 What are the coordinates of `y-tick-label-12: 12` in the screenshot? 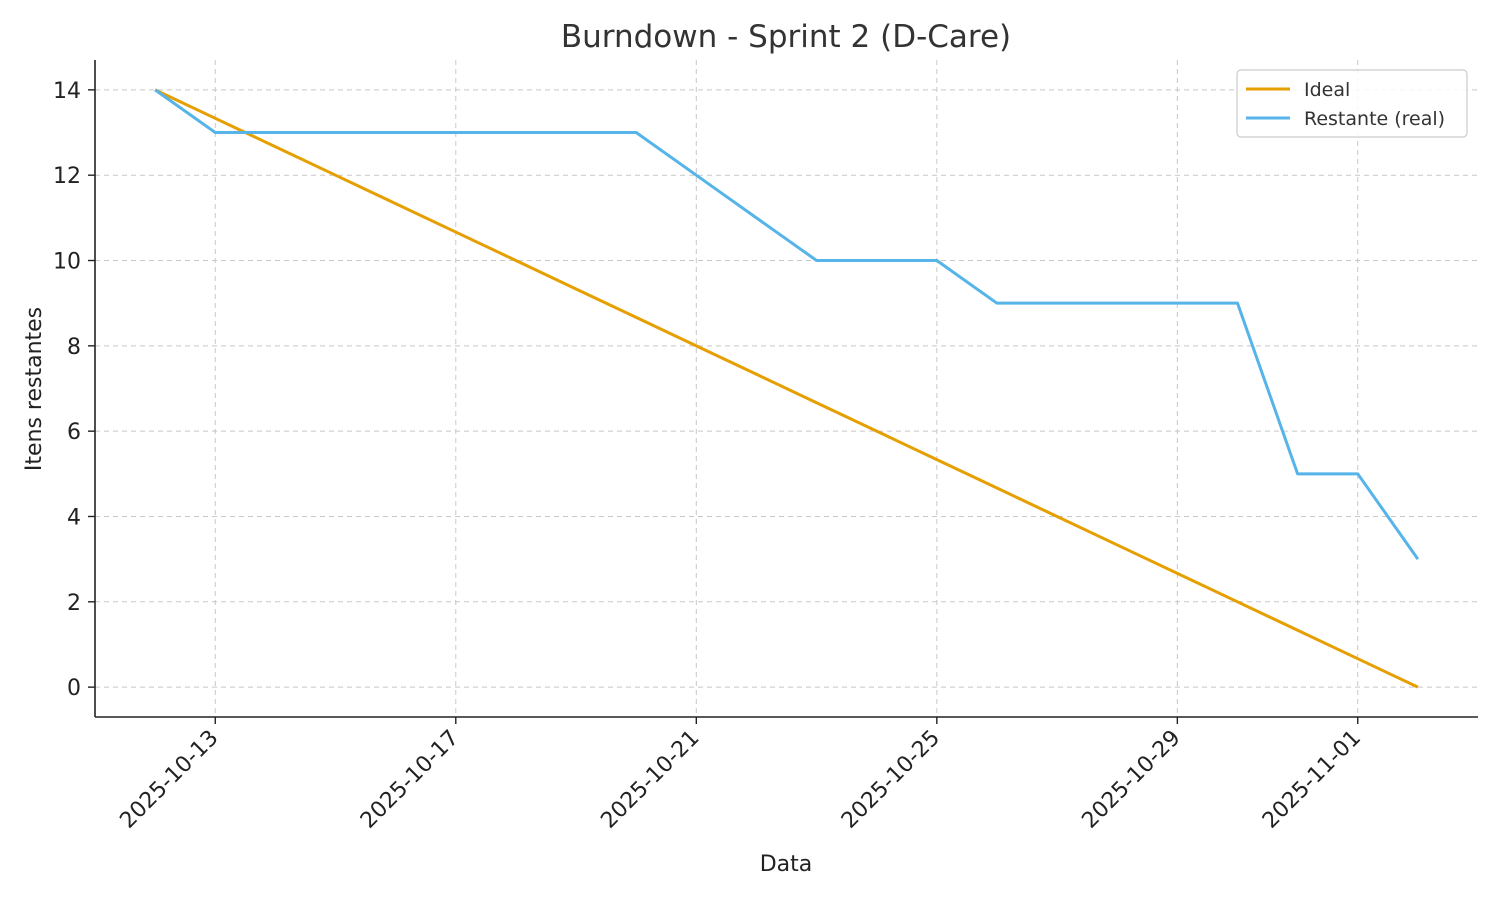 It's located at (67, 176).